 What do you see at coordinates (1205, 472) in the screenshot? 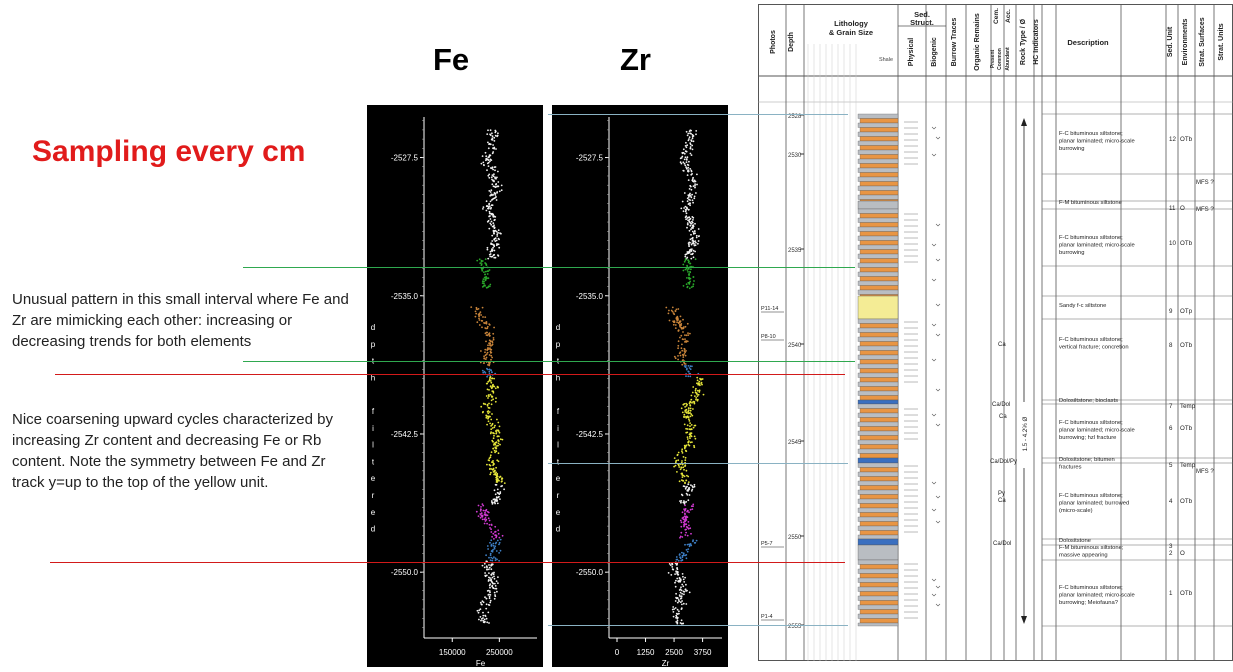
I see `log-unit-strat-10: MFS ?` at bounding box center [1205, 472].